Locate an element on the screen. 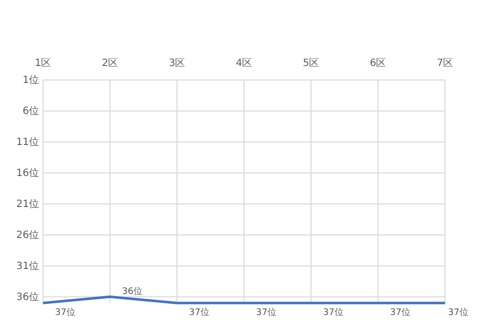 This screenshot has height=322, width=477. y-tick-label: 21位 is located at coordinates (27, 204).